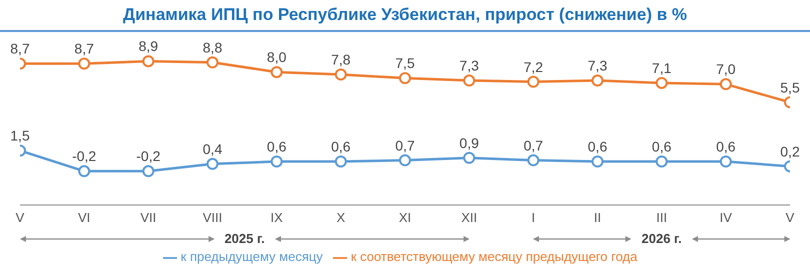 The width and height of the screenshot is (810, 269). Describe the element at coordinates (341, 218) in the screenshot. I see `x-tick-label: X` at that location.